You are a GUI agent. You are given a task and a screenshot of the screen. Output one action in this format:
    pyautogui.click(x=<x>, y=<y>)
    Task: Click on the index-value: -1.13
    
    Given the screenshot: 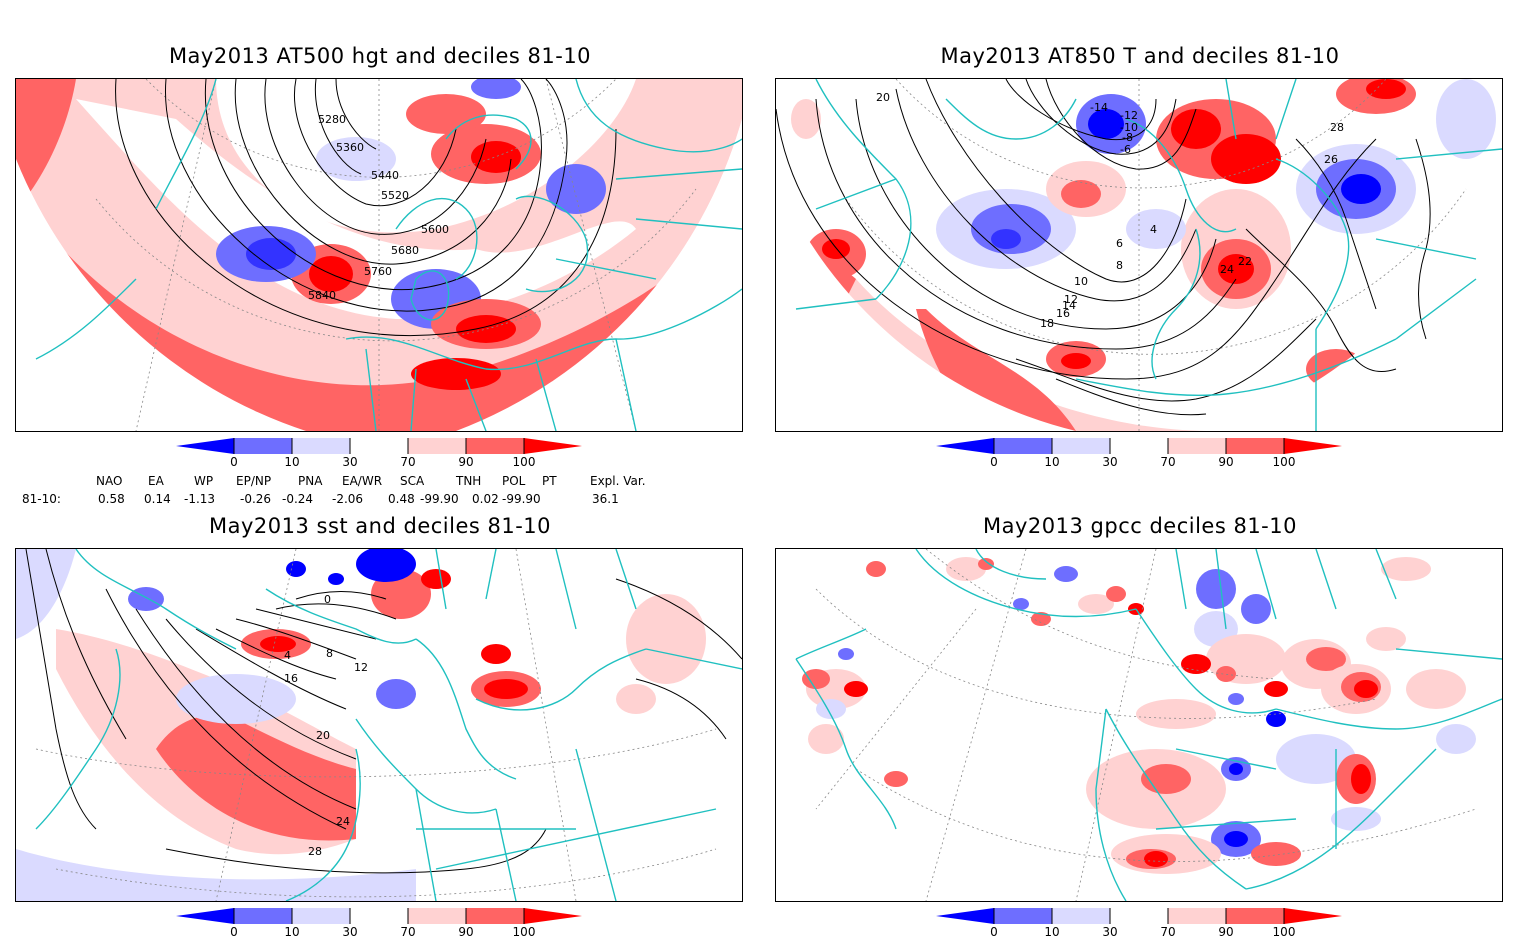 What is the action you would take?
    pyautogui.click(x=200, y=499)
    